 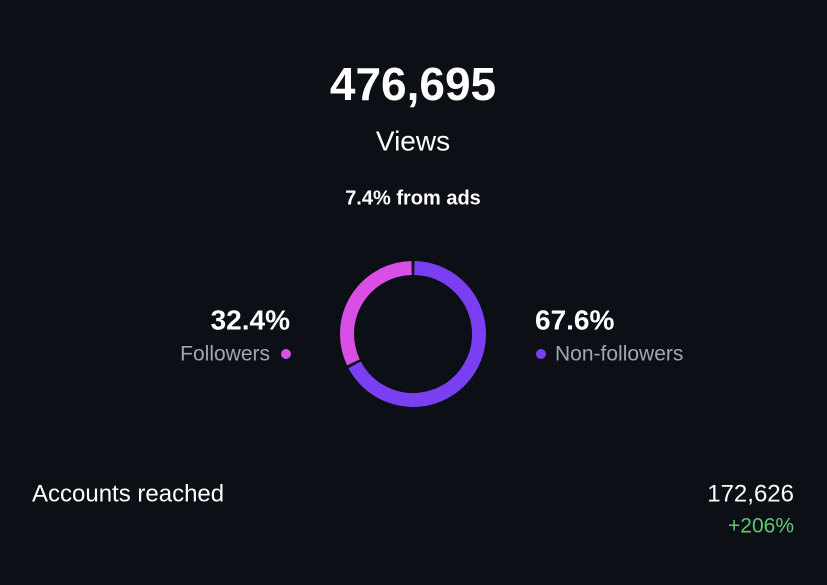 I want to click on non-followers-label: Non-followers, so click(x=619, y=354).